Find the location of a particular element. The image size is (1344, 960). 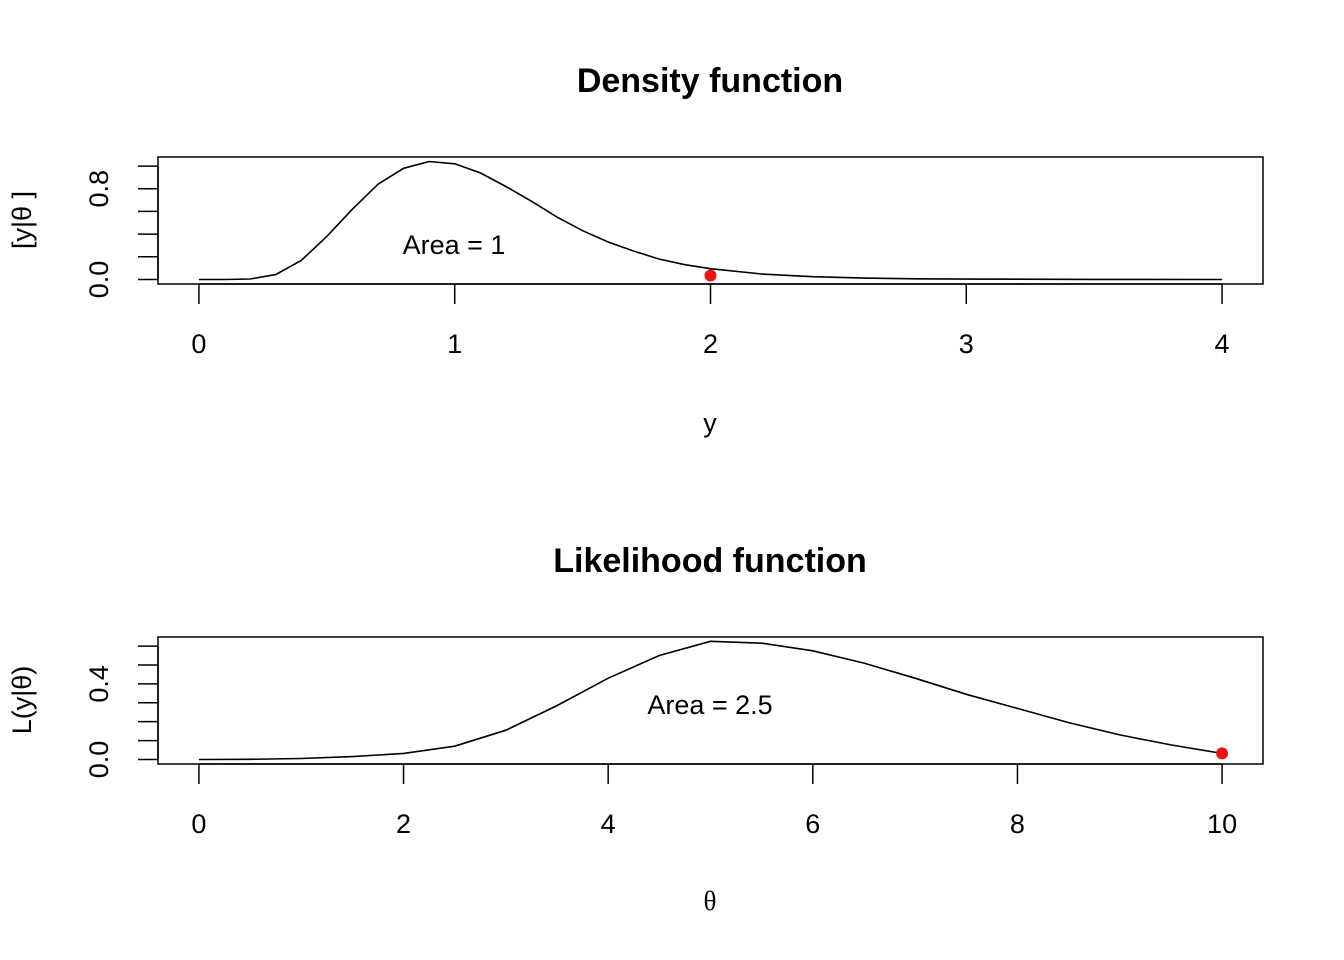

density-x-tick-label: 3 is located at coordinates (966, 344).